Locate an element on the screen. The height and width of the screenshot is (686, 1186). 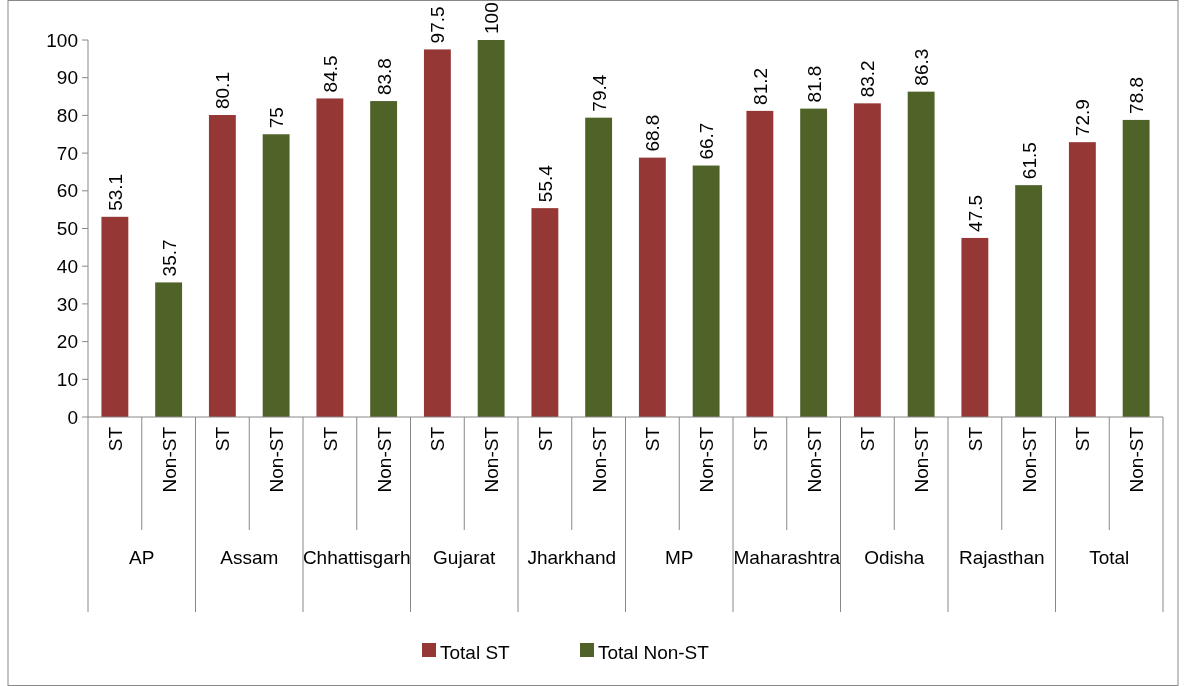
data-label: 100 is located at coordinates (492, 18).